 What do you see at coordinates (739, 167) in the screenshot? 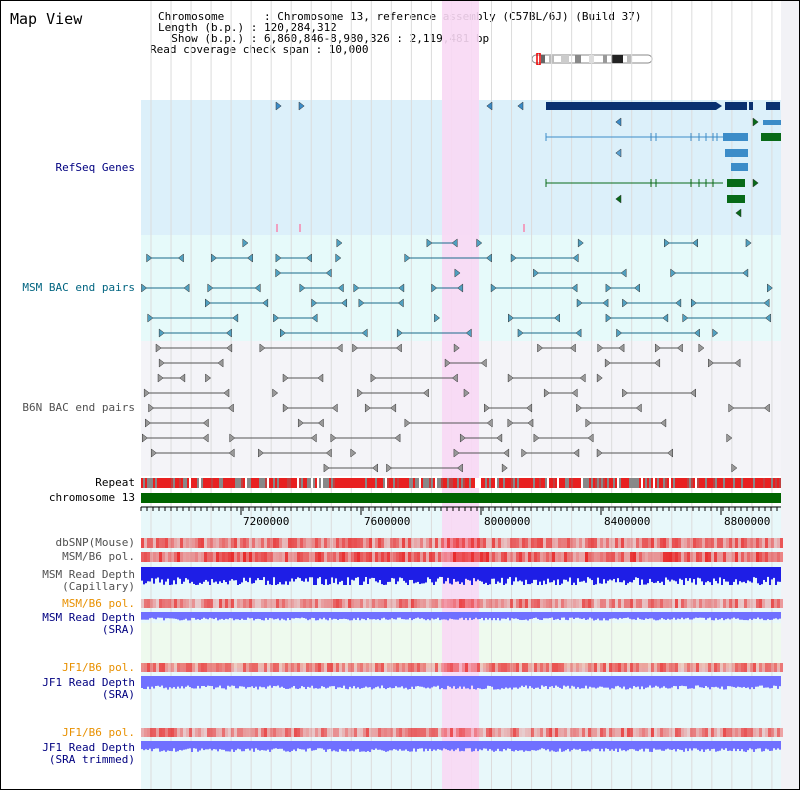
I see `gene-block` at bounding box center [739, 167].